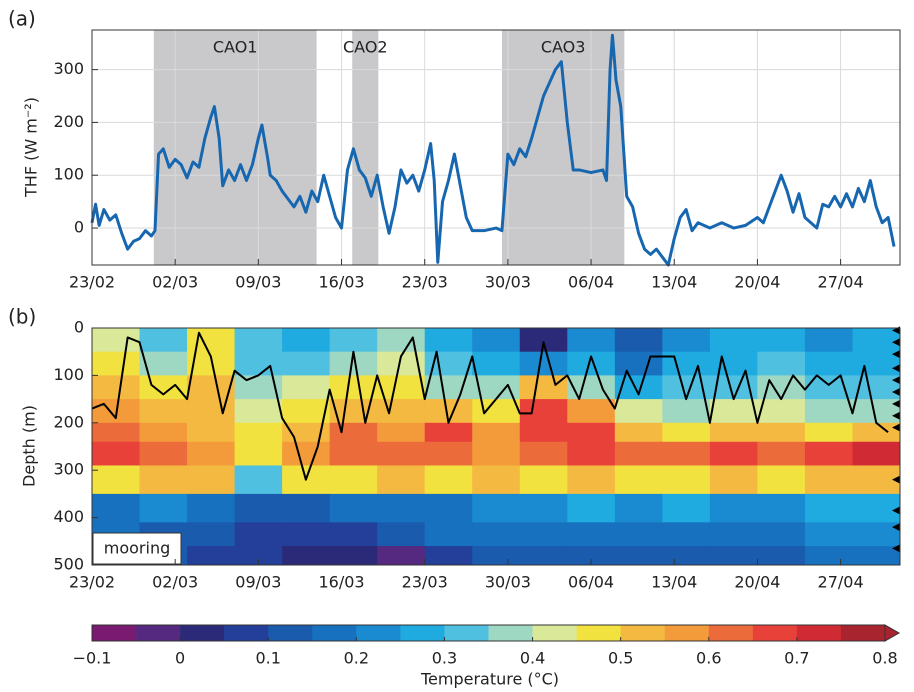 Image resolution: width=914 pixels, height=692 pixels. What do you see at coordinates (757, 282) in the screenshot?
I see `x-tick-label: 20/04` at bounding box center [757, 282].